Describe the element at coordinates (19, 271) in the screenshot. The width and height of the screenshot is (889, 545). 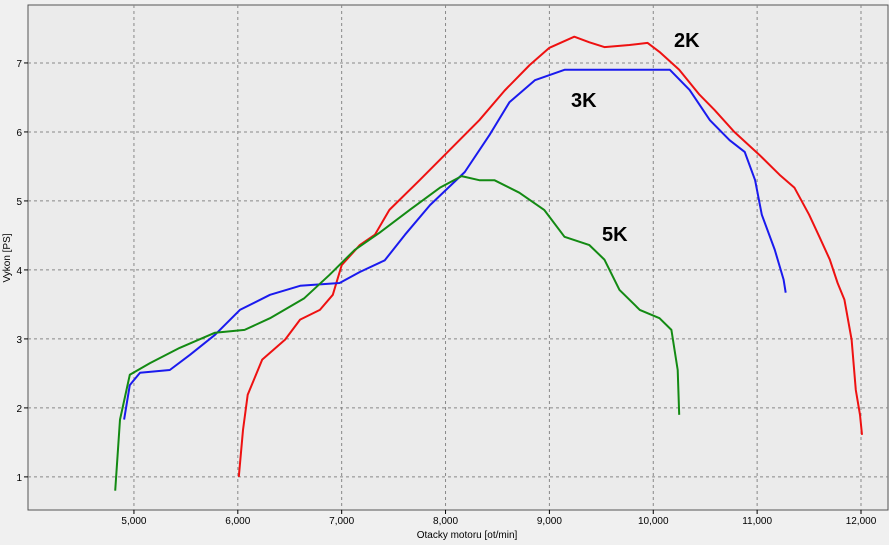
I see `y-tick-label: 4` at that location.